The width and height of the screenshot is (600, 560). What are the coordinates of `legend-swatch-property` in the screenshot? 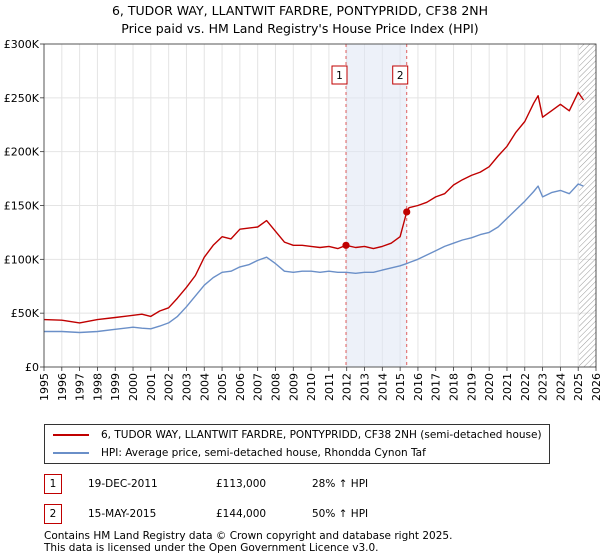 It's located at (71, 435).